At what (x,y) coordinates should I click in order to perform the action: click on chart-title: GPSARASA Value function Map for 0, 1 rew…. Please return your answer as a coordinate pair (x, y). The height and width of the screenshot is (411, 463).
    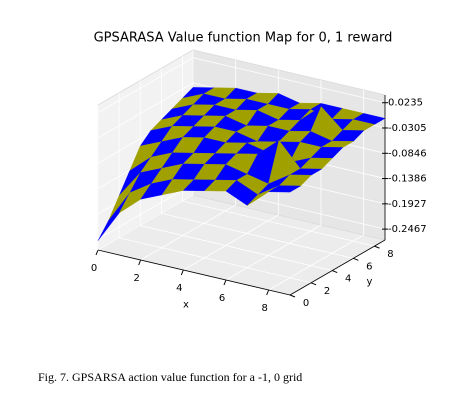
    Looking at the image, I should click on (243, 38).